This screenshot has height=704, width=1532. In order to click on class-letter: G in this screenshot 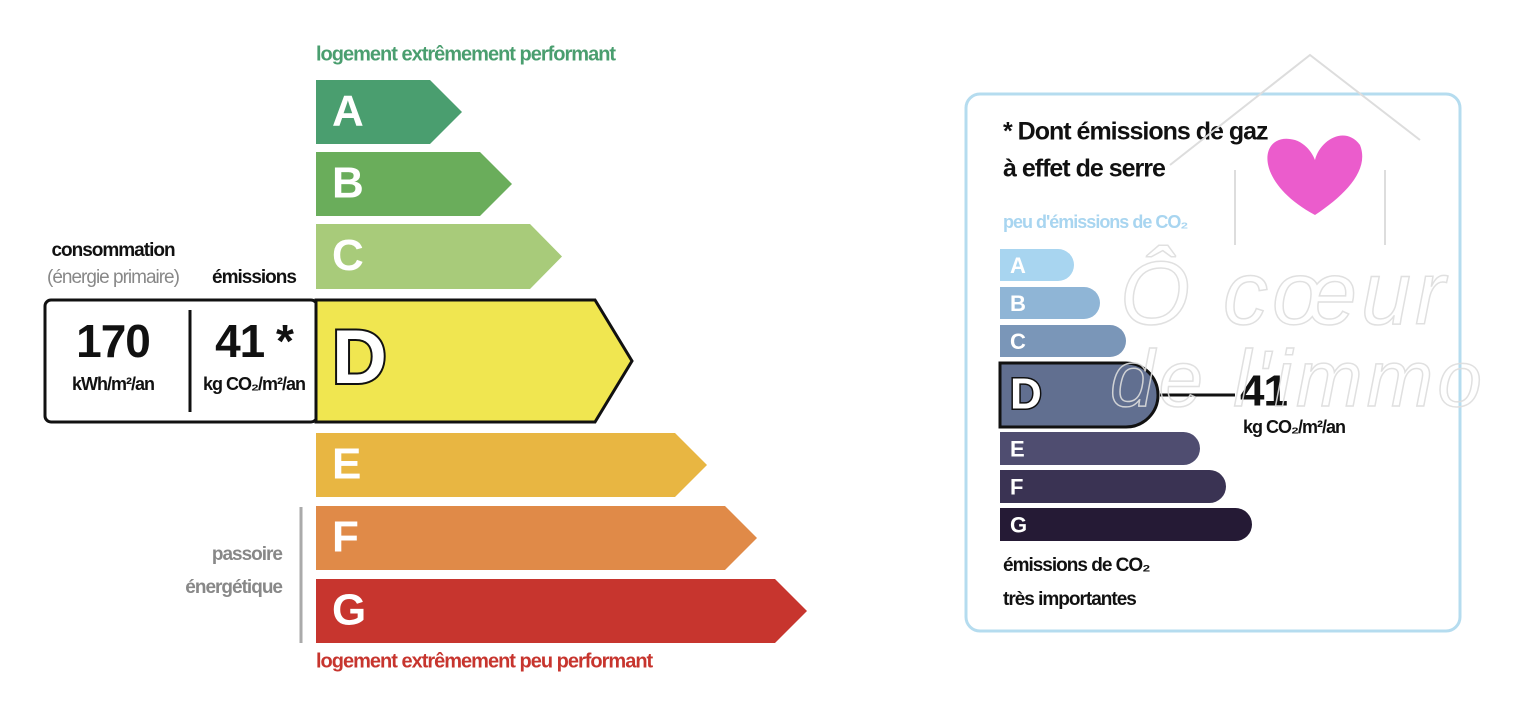, I will do `click(348, 610)`.